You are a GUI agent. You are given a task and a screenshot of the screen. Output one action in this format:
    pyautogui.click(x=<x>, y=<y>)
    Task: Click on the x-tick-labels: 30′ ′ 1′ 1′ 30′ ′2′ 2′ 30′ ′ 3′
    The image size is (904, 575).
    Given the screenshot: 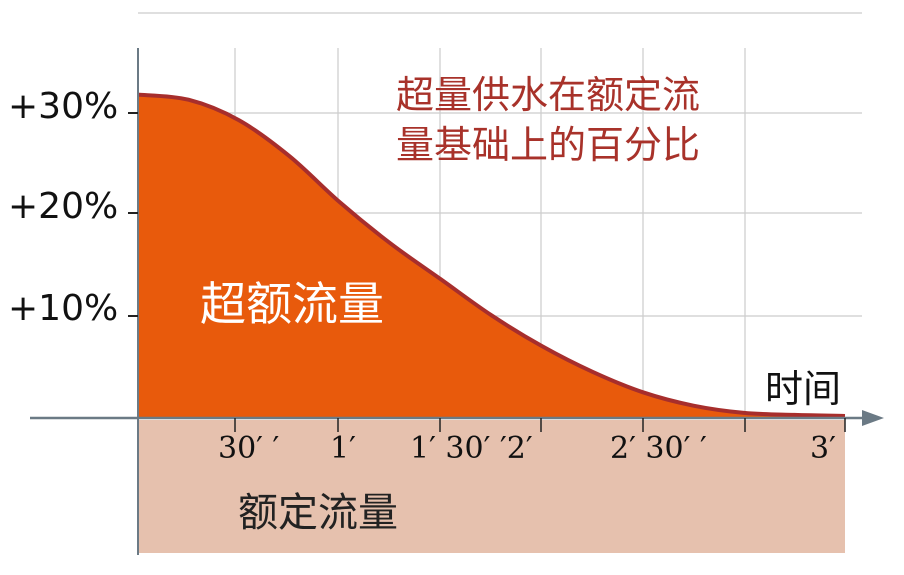 What is the action you would take?
    pyautogui.click(x=527, y=448)
    